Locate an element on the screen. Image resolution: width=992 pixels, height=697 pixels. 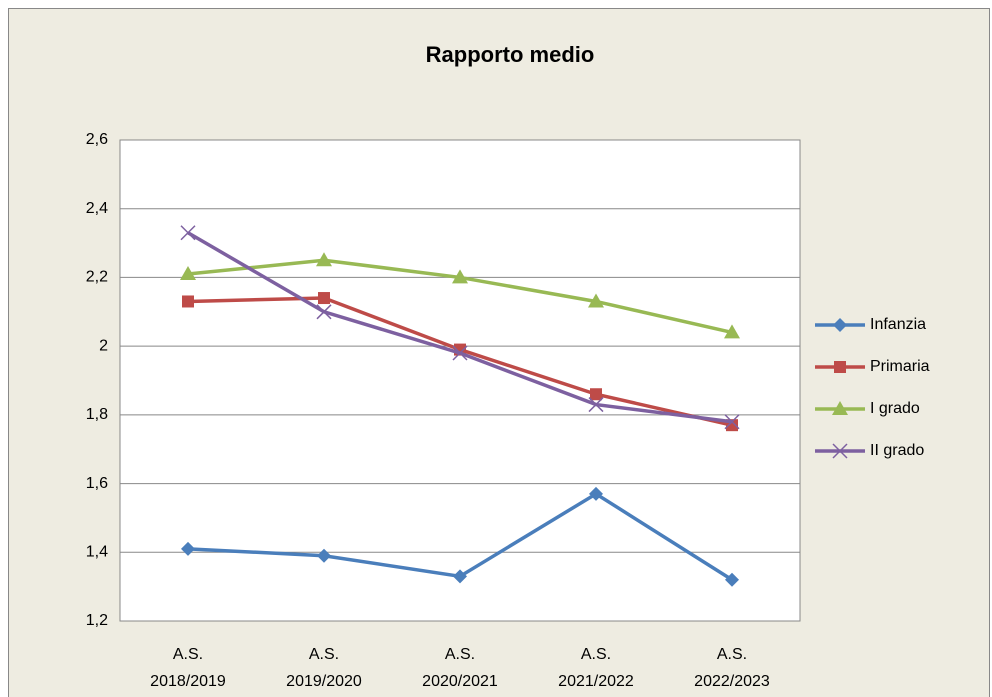
y-tick-label: 2 is located at coordinates (103, 345).